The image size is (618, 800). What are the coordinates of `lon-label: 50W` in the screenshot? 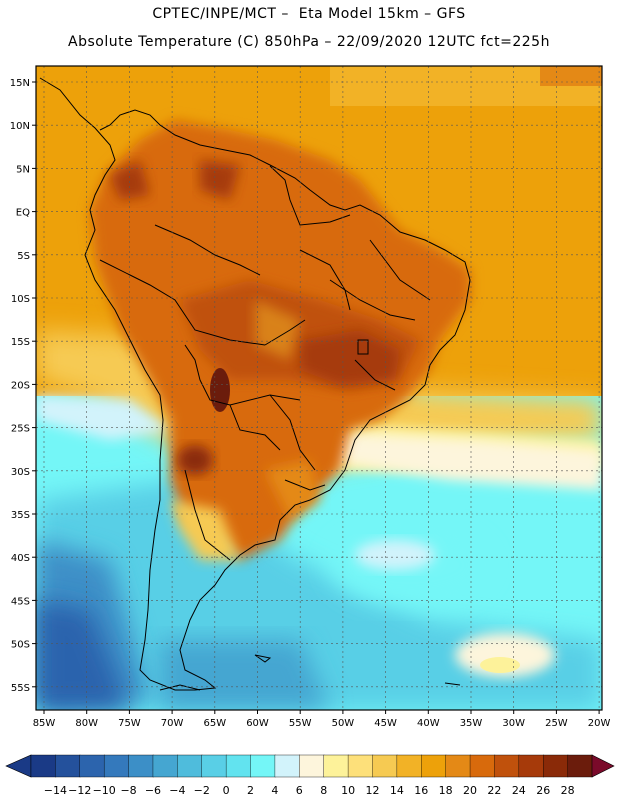 It's located at (343, 723).